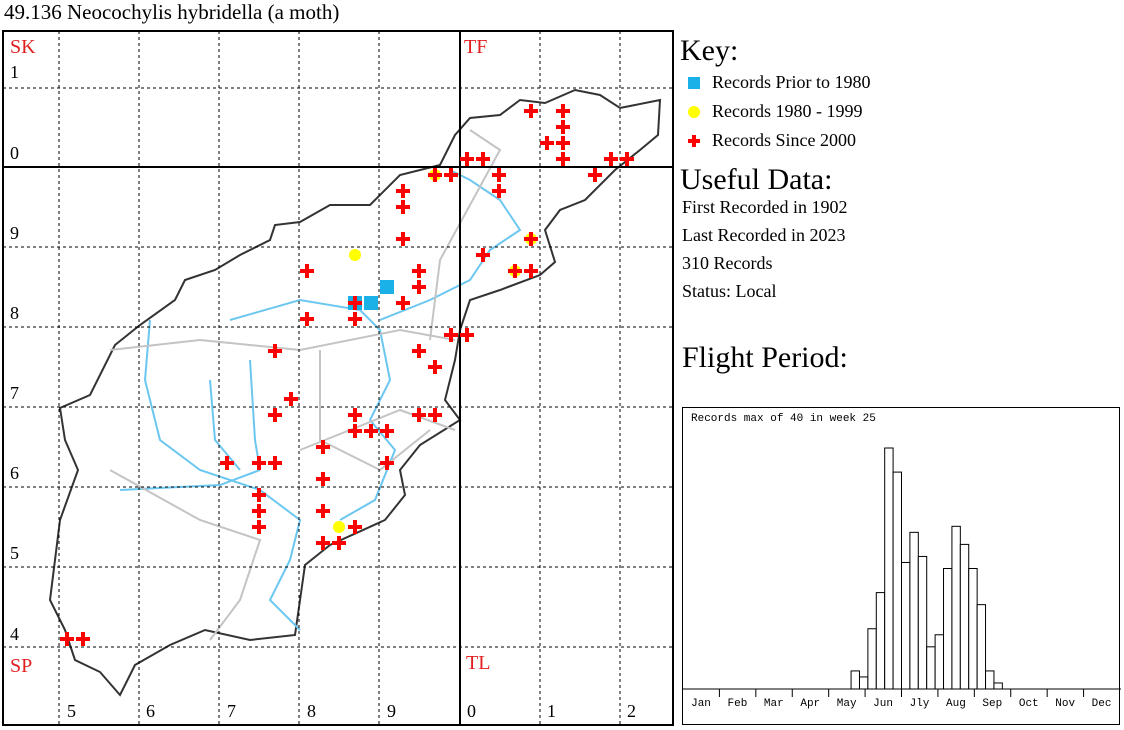 Image resolution: width=1124 pixels, height=730 pixels. Describe the element at coordinates (784, 140) in the screenshot. I see `key-label: Records Since 2000` at that location.